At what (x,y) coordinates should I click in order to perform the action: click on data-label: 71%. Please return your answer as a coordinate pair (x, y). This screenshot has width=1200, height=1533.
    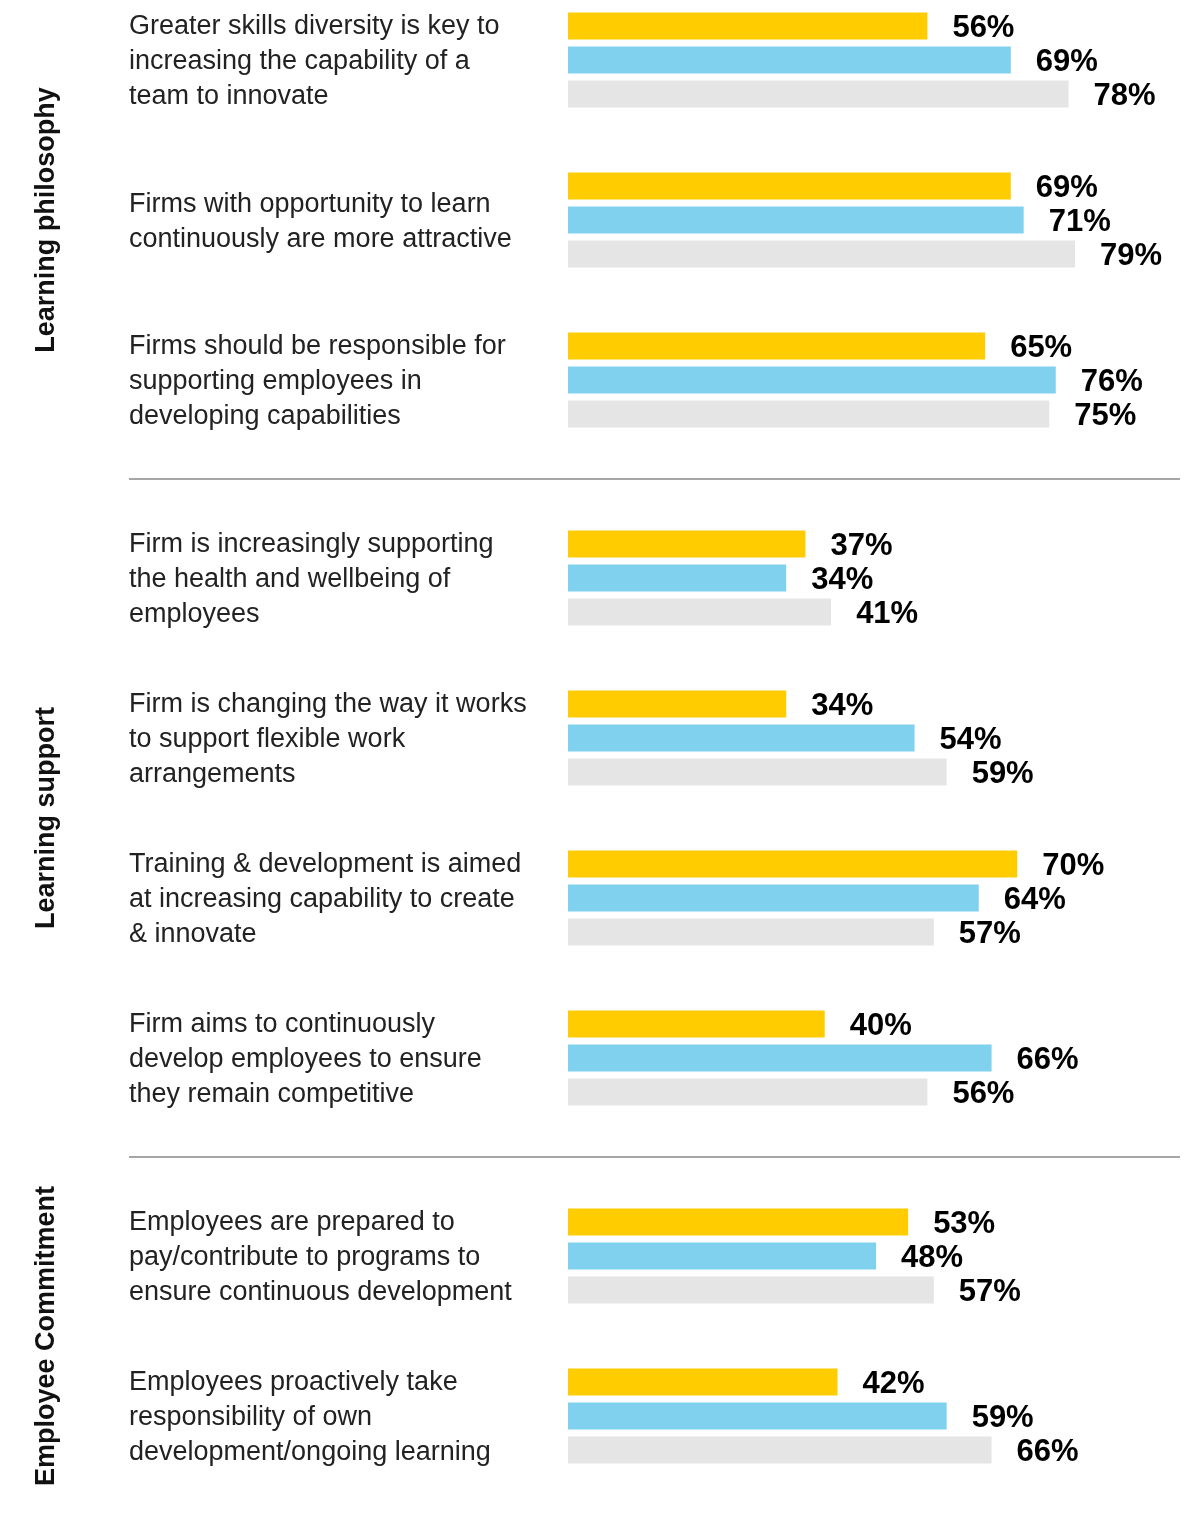
    Looking at the image, I should click on (1079, 220).